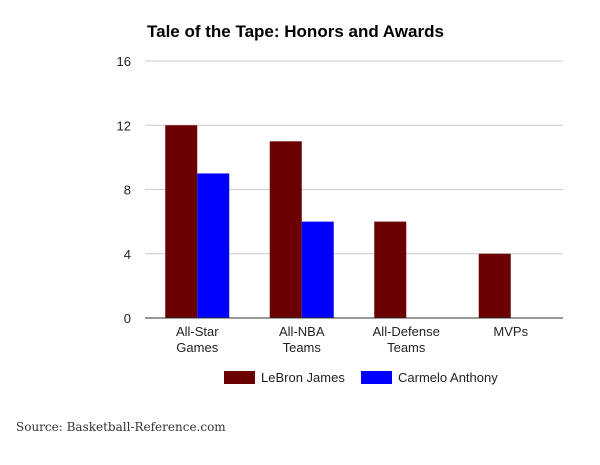 The width and height of the screenshot is (600, 465). I want to click on y-tick-label: 8, so click(127, 190).